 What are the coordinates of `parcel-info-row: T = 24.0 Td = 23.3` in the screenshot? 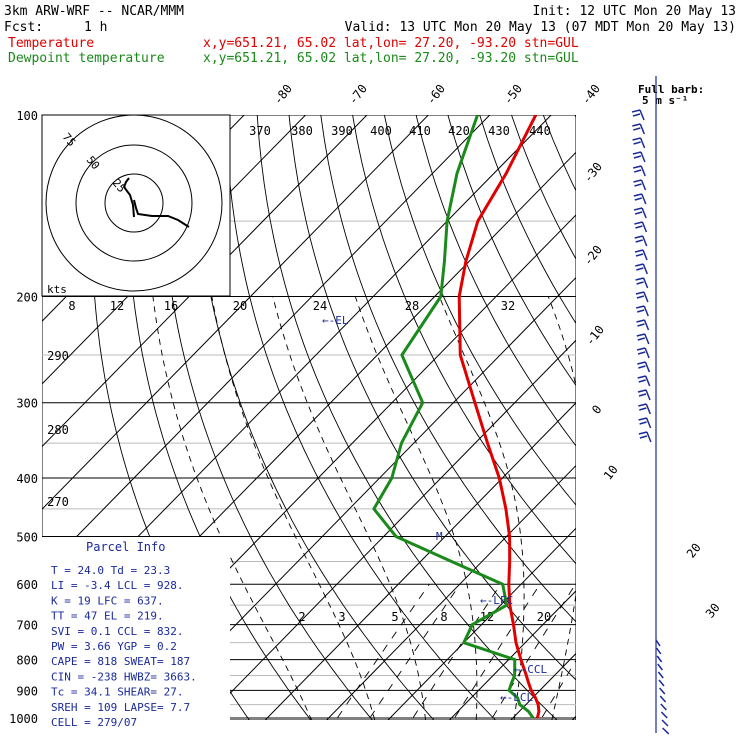 It's located at (110, 570).